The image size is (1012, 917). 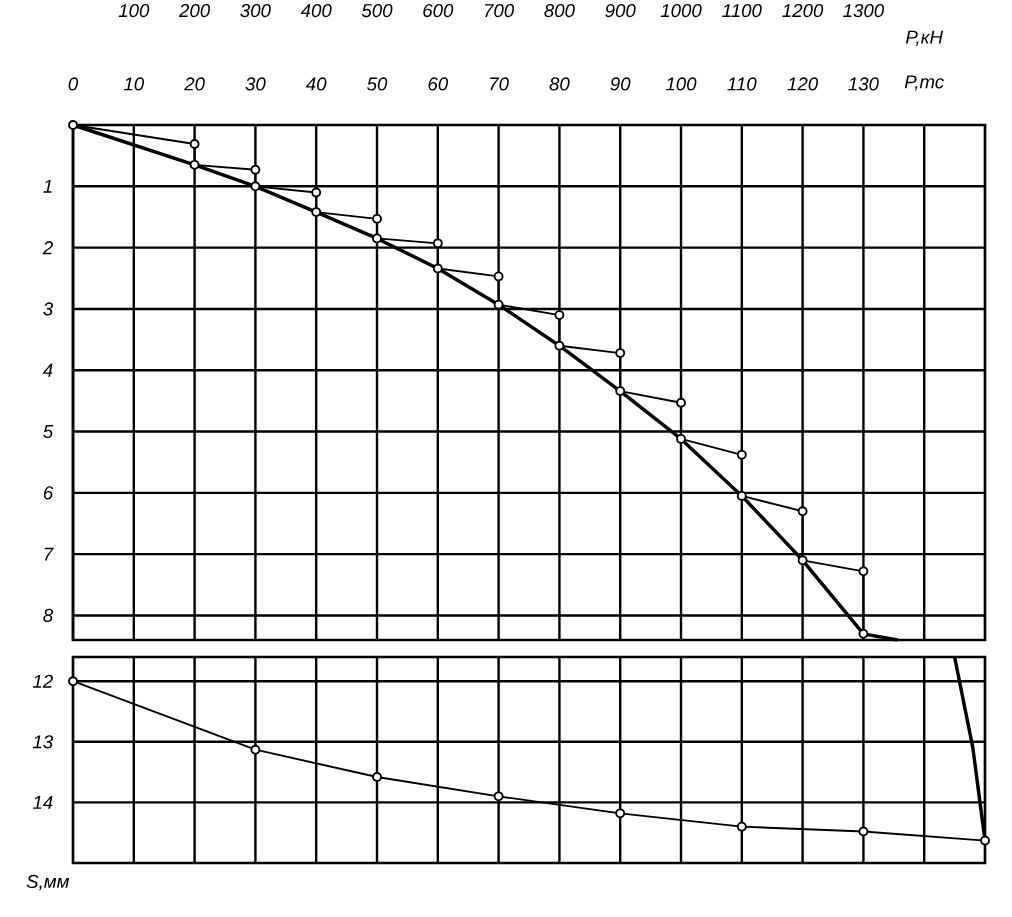 I want to click on x2-tick-label: 900, so click(x=620, y=10).